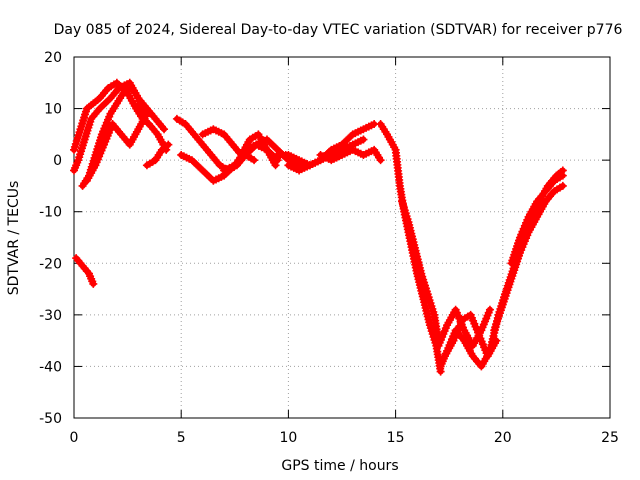  What do you see at coordinates (610, 438) in the screenshot?
I see `x-tick-label: 25` at bounding box center [610, 438].